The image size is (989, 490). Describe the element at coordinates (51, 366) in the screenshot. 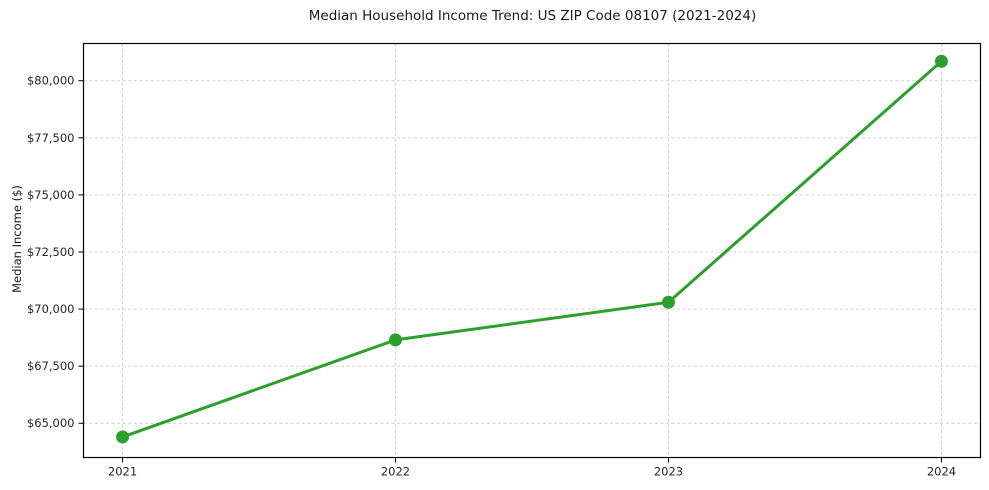

I see `y-tick-label: $67,500` at that location.